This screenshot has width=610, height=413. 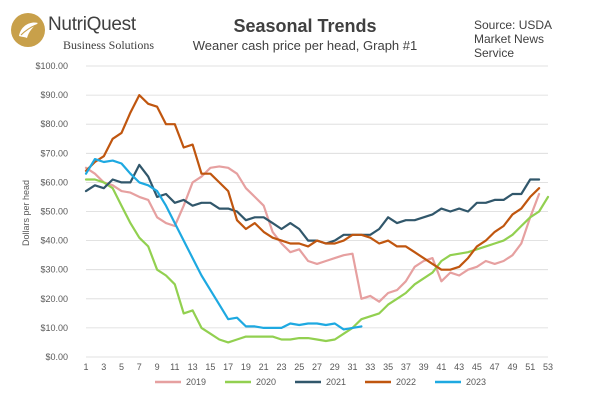 What do you see at coordinates (281, 367) in the screenshot?
I see `x-tick-label: 23` at bounding box center [281, 367].